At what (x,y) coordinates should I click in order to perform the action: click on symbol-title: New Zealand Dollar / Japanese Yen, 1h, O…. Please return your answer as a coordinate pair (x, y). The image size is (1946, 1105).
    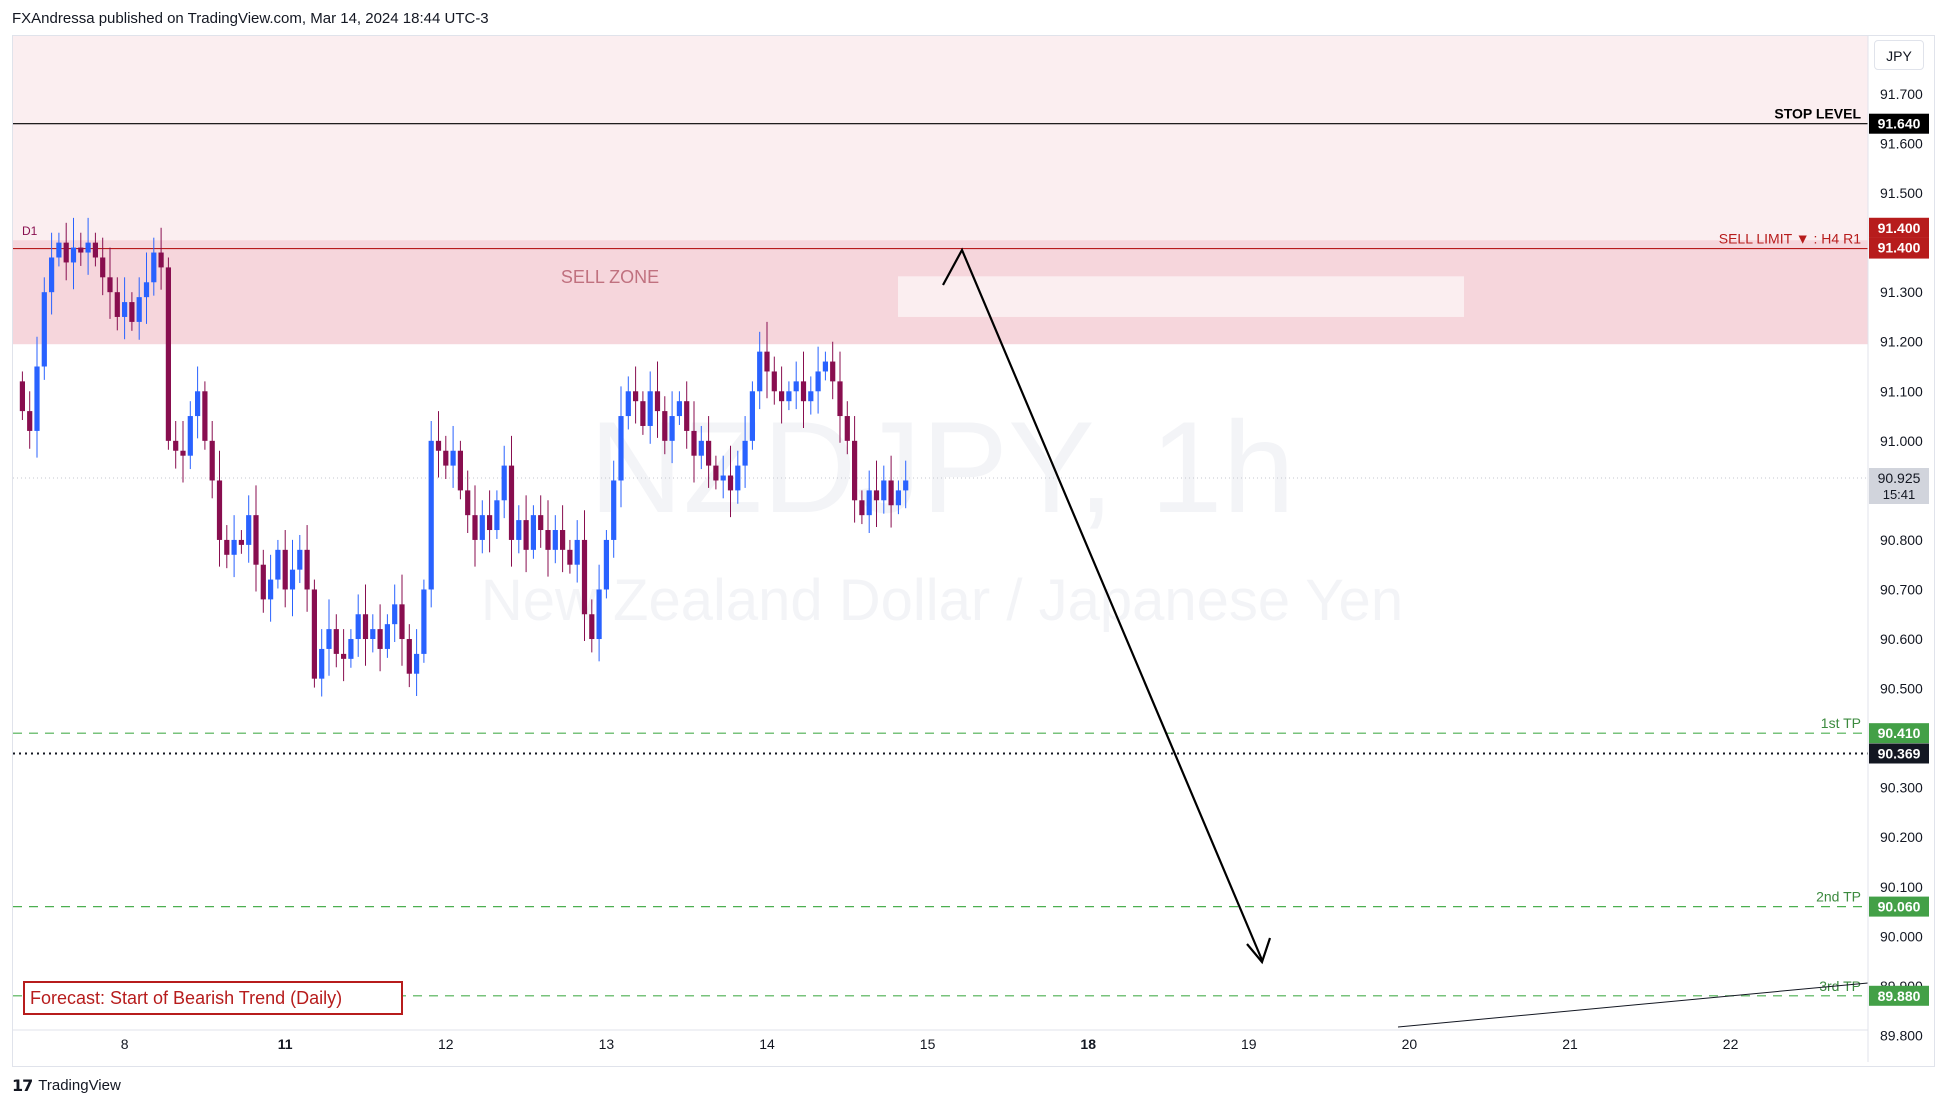
    Looking at the image, I should click on (186, 53).